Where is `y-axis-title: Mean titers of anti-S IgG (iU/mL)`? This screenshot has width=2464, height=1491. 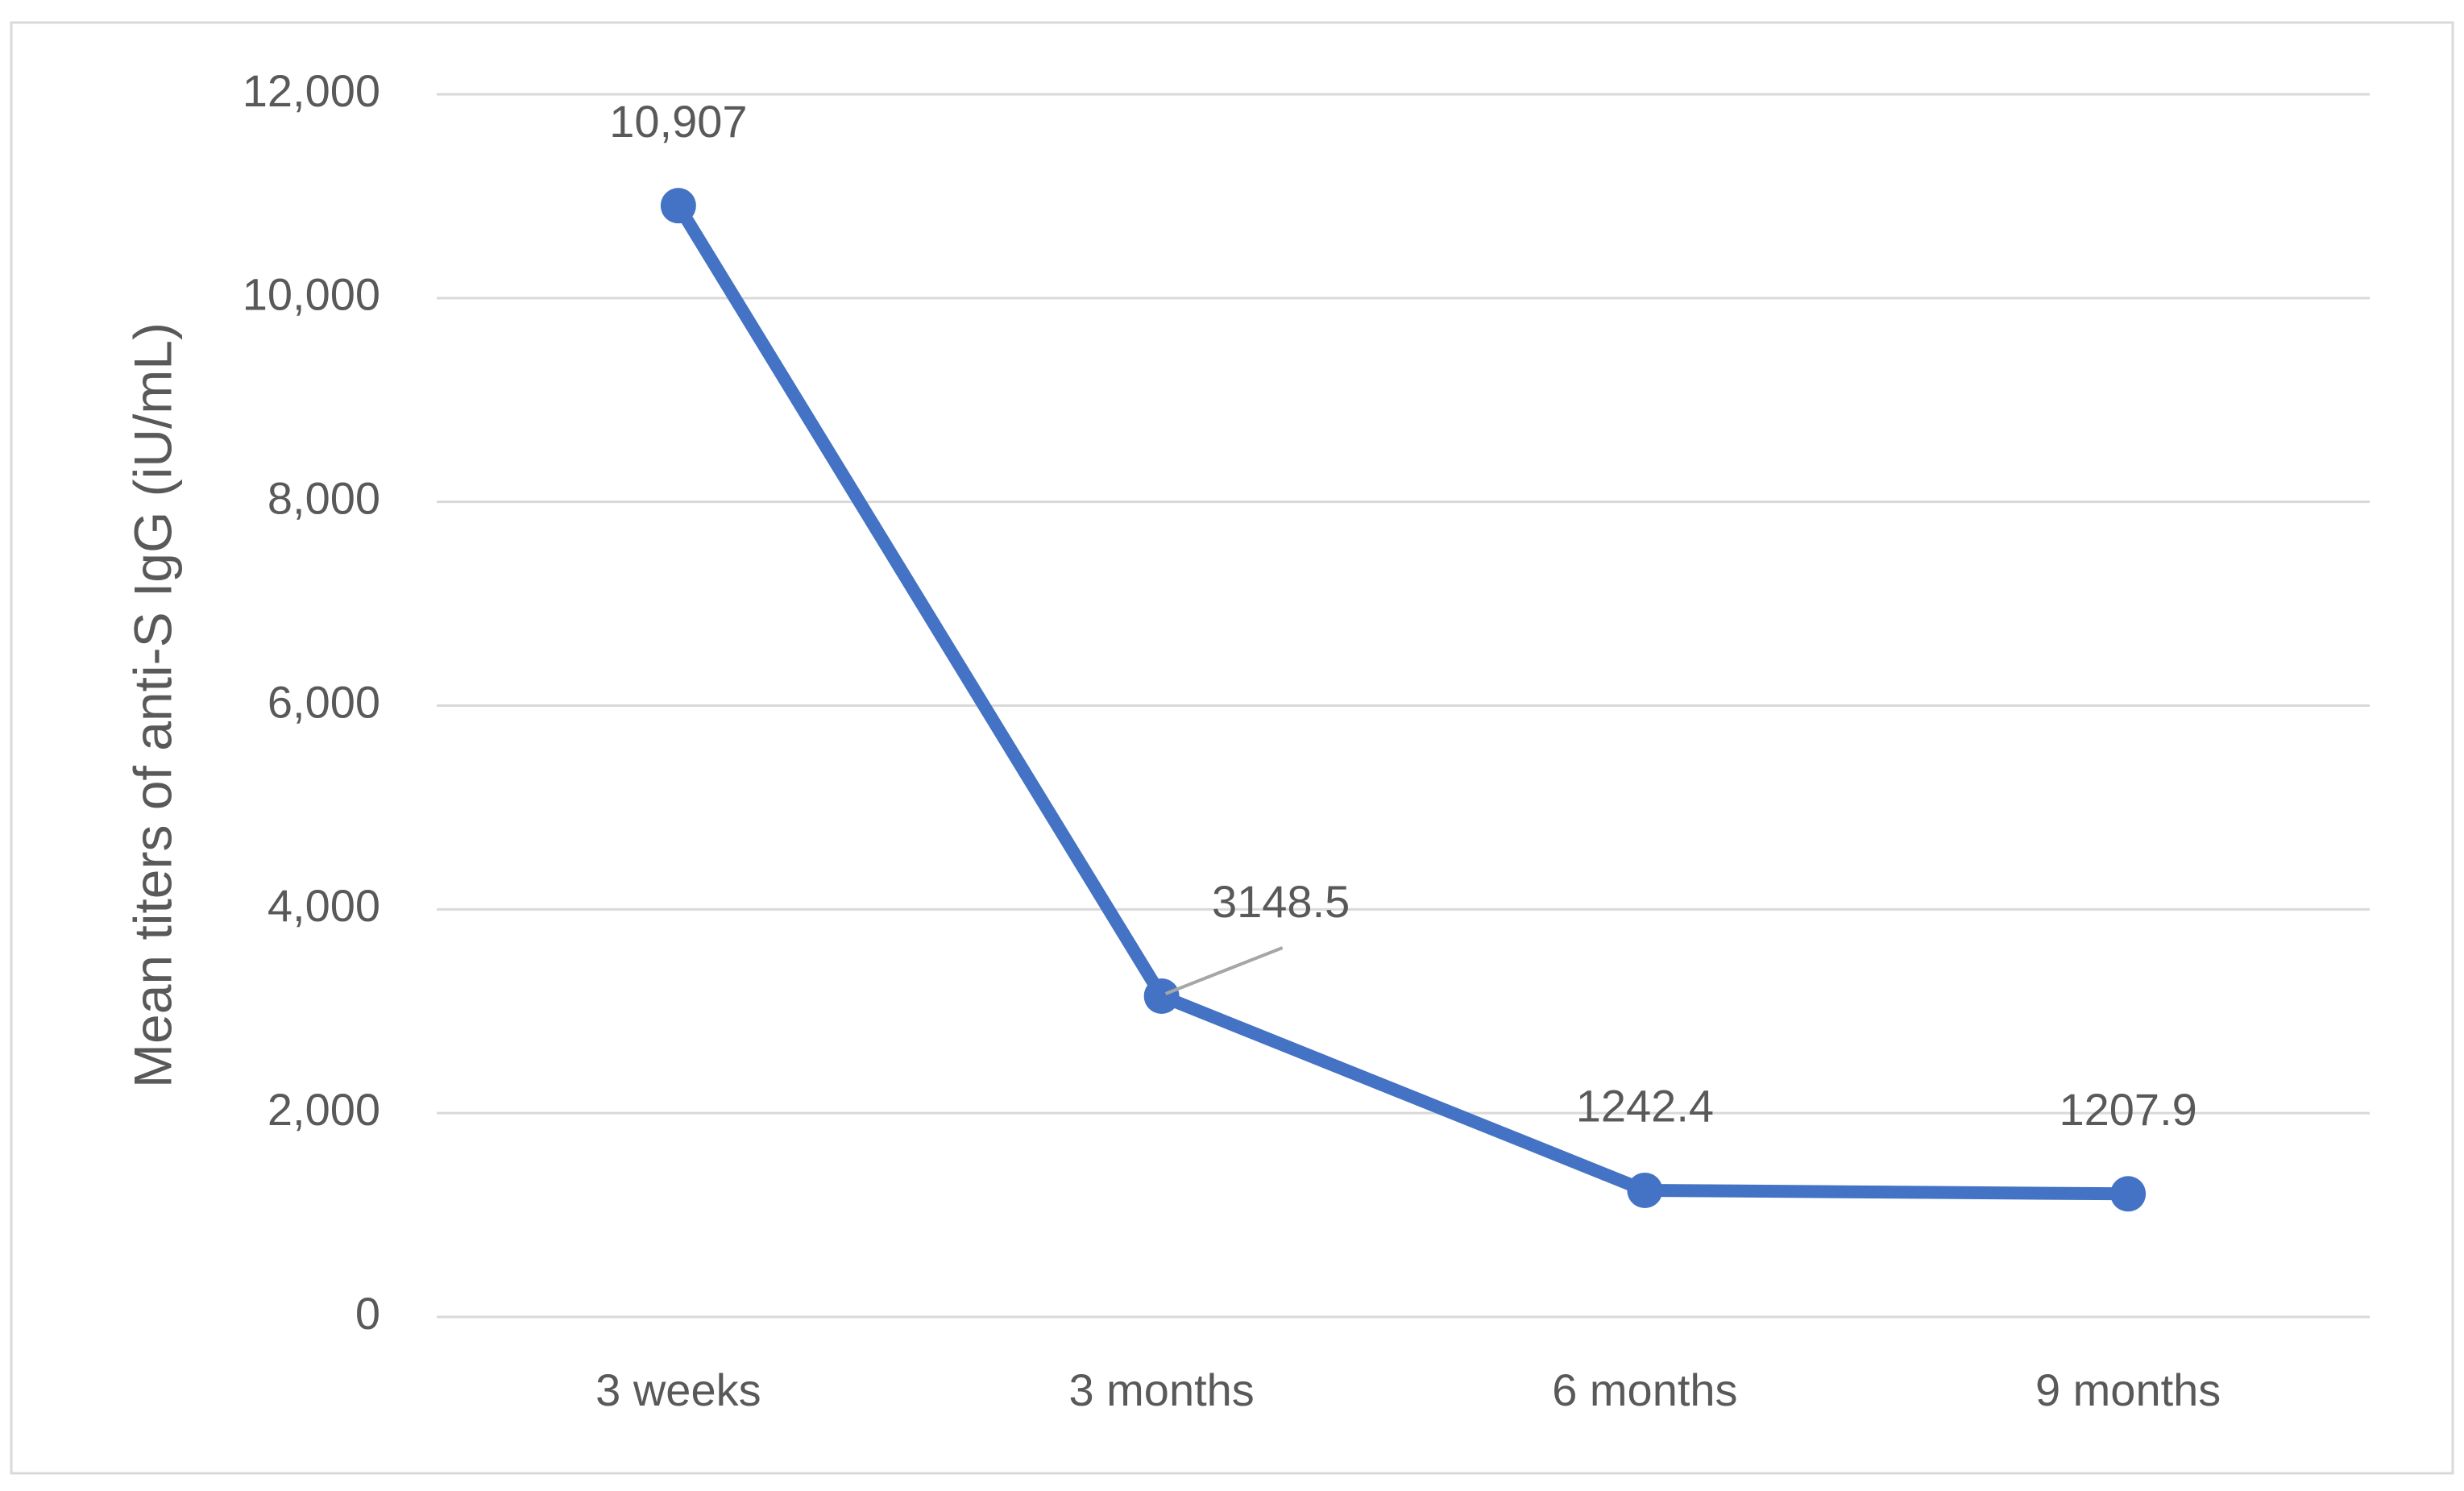 y-axis-title: Mean titers of anti-S IgG (iU/mL) is located at coordinates (152, 705).